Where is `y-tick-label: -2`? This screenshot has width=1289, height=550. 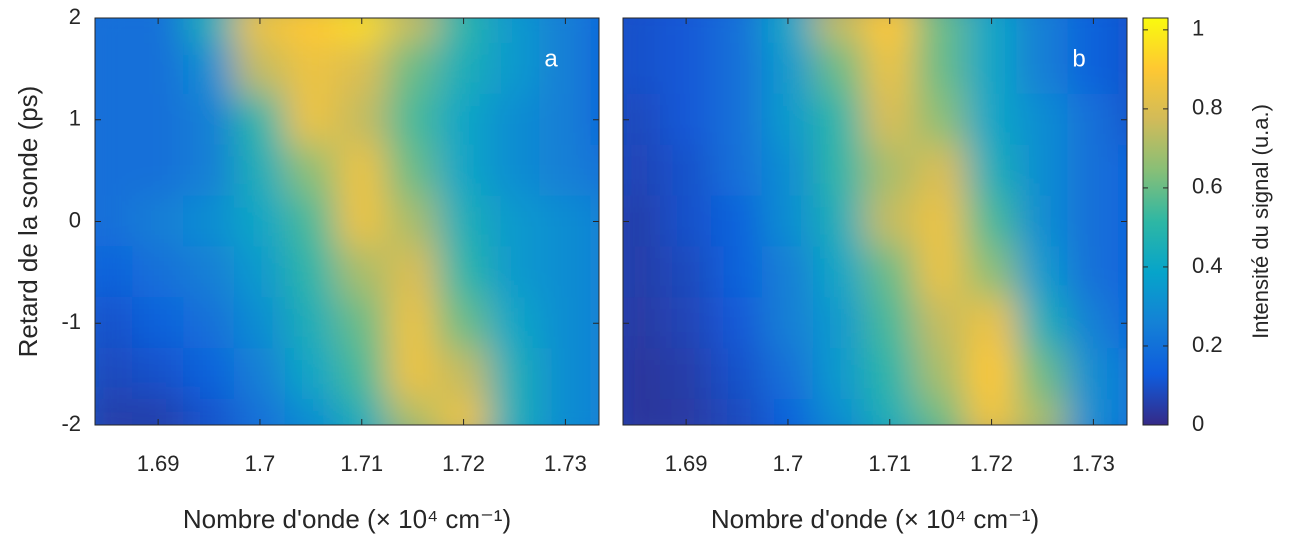 y-tick-label: -2 is located at coordinates (71, 423).